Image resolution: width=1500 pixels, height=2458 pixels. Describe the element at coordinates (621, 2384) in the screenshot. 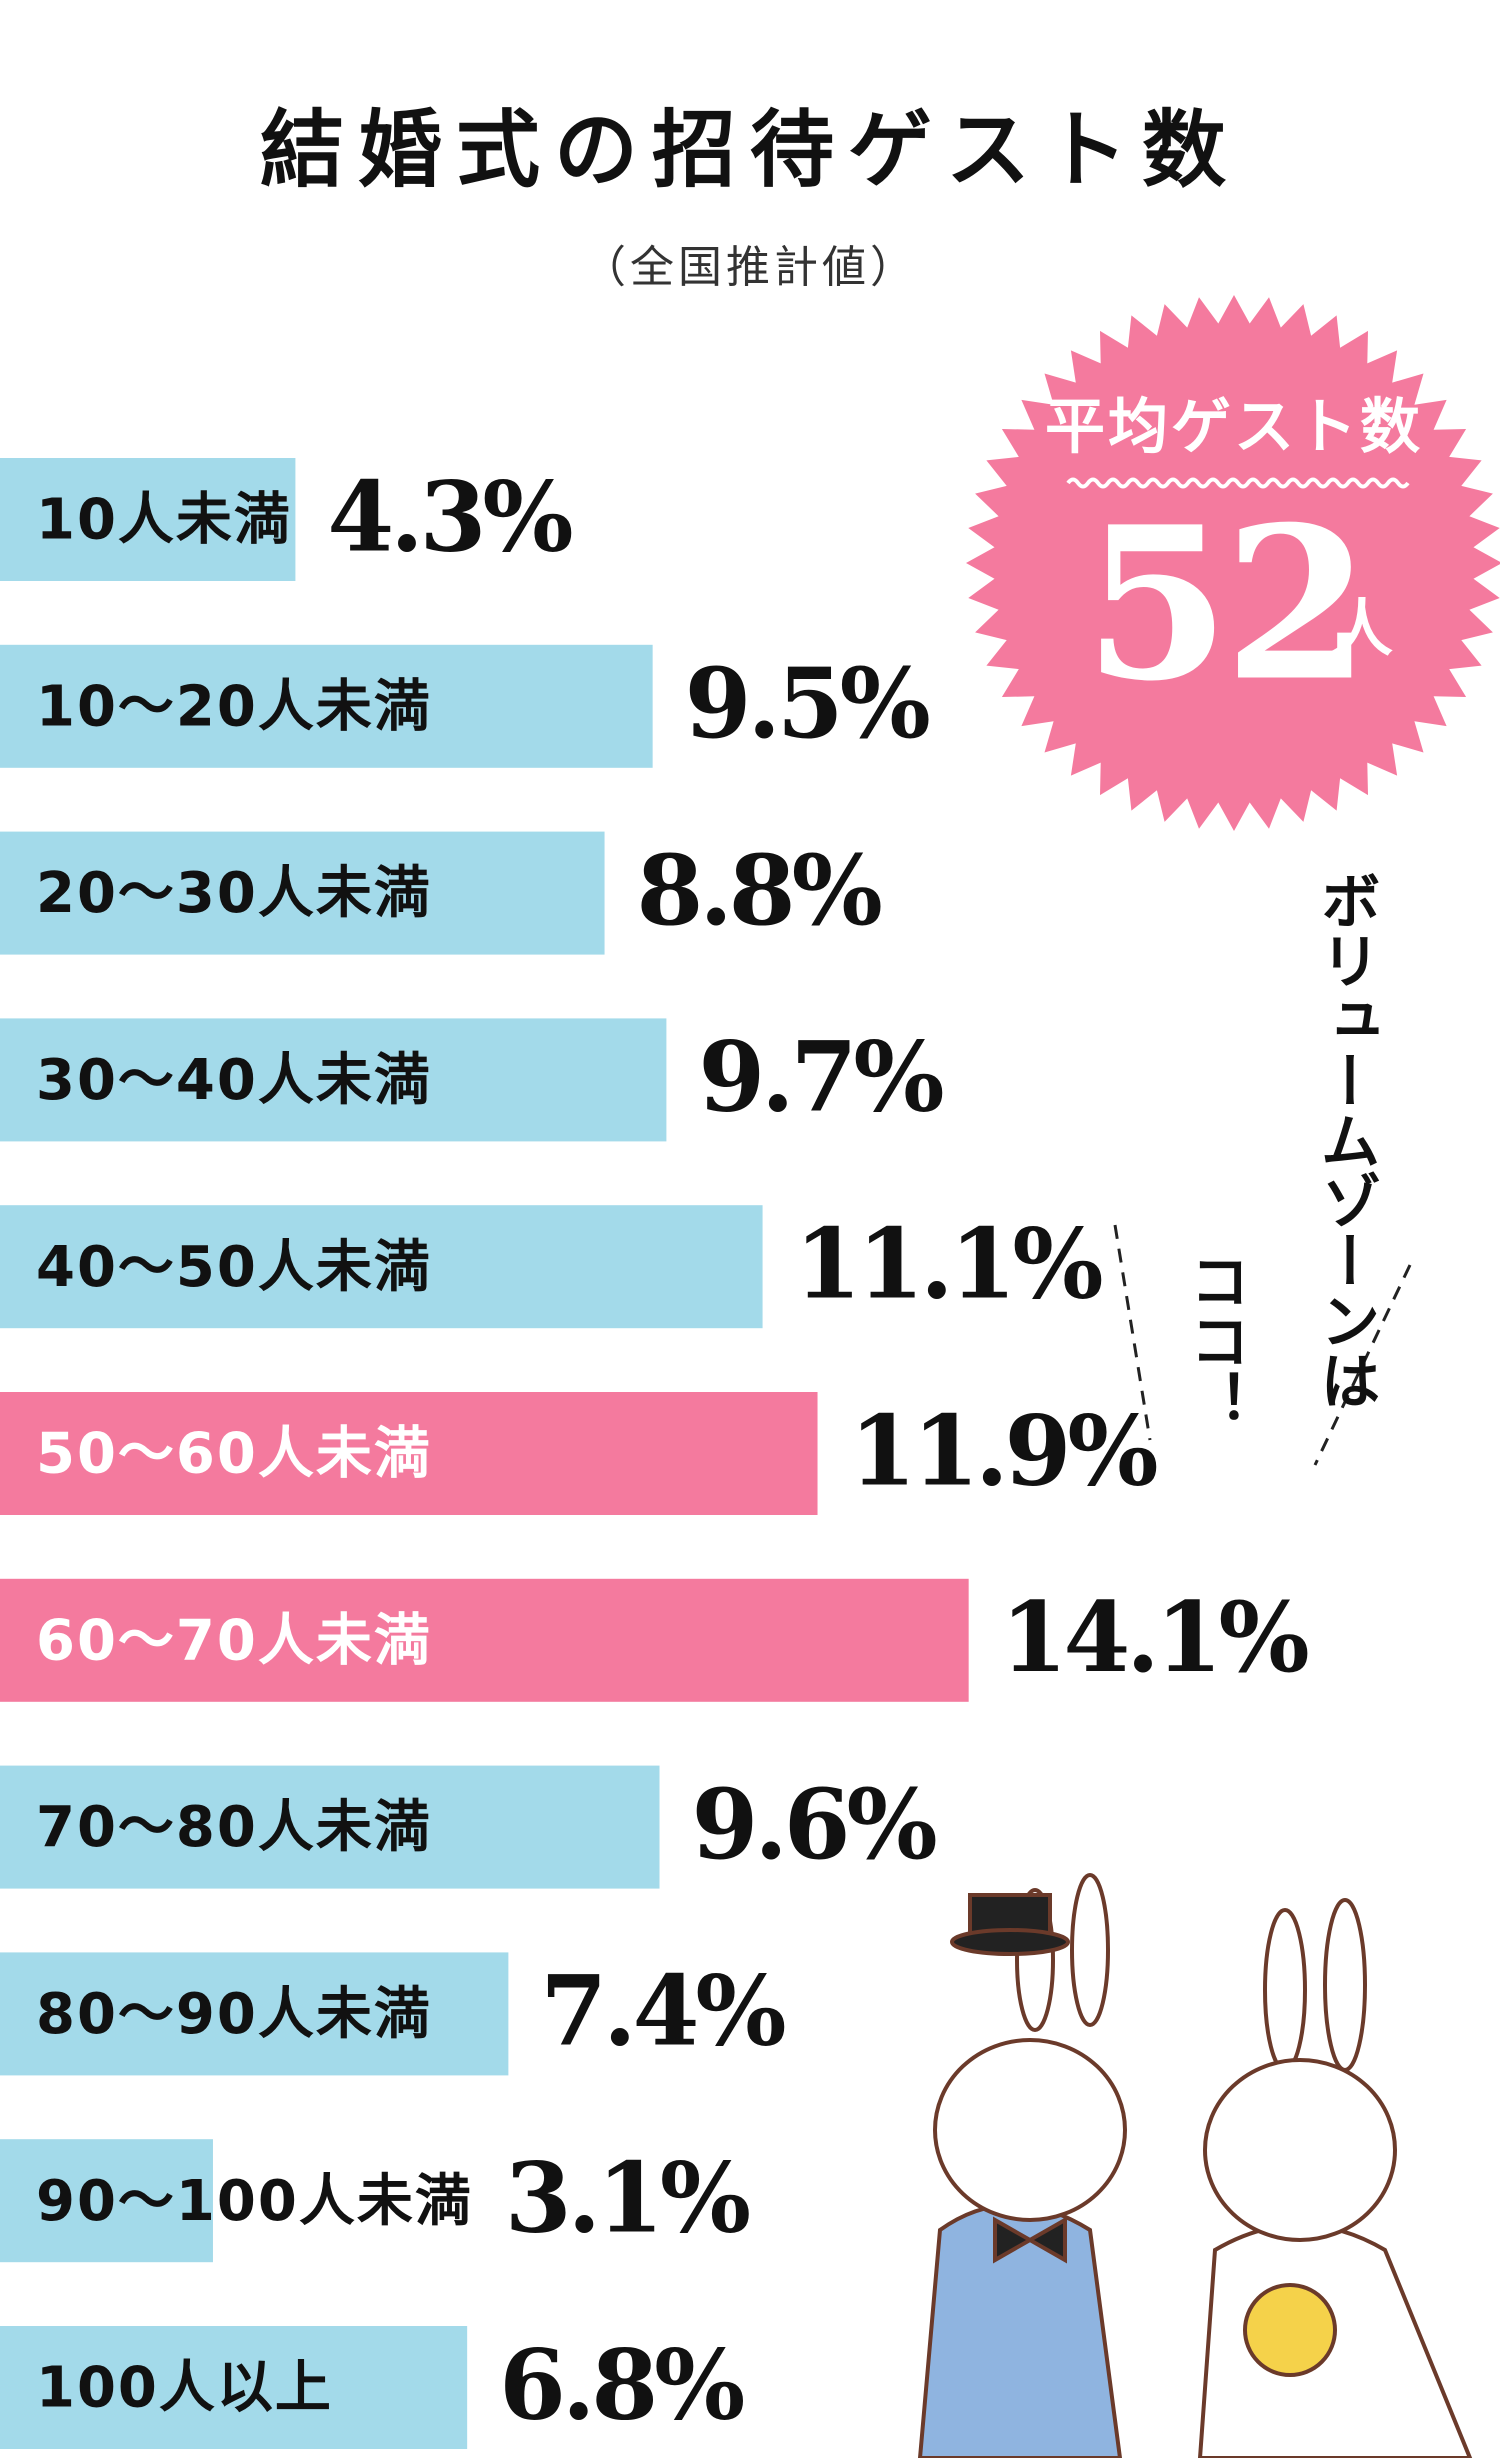

I see `value-label: 6.8%` at that location.